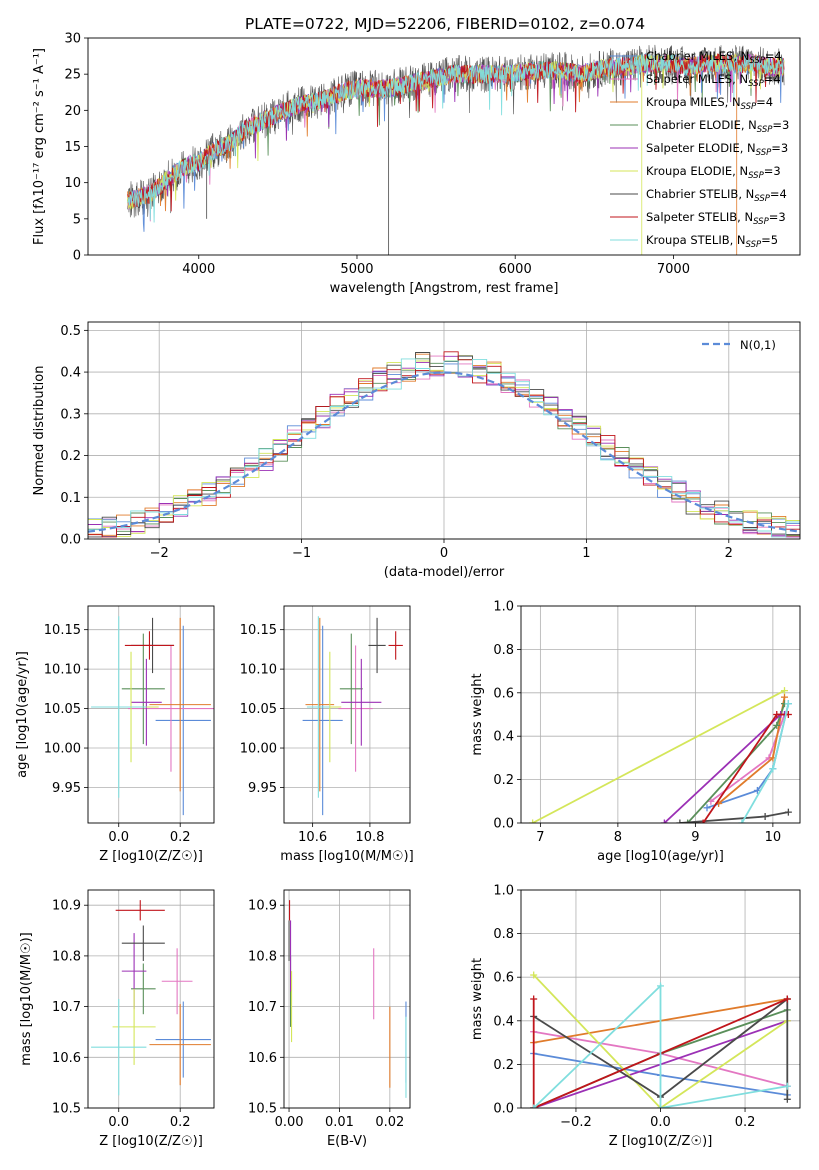  What do you see at coordinates (714, 57) in the screenshot?
I see `legend-entry: Chabrier MILES, NSSP=4` at bounding box center [714, 57].